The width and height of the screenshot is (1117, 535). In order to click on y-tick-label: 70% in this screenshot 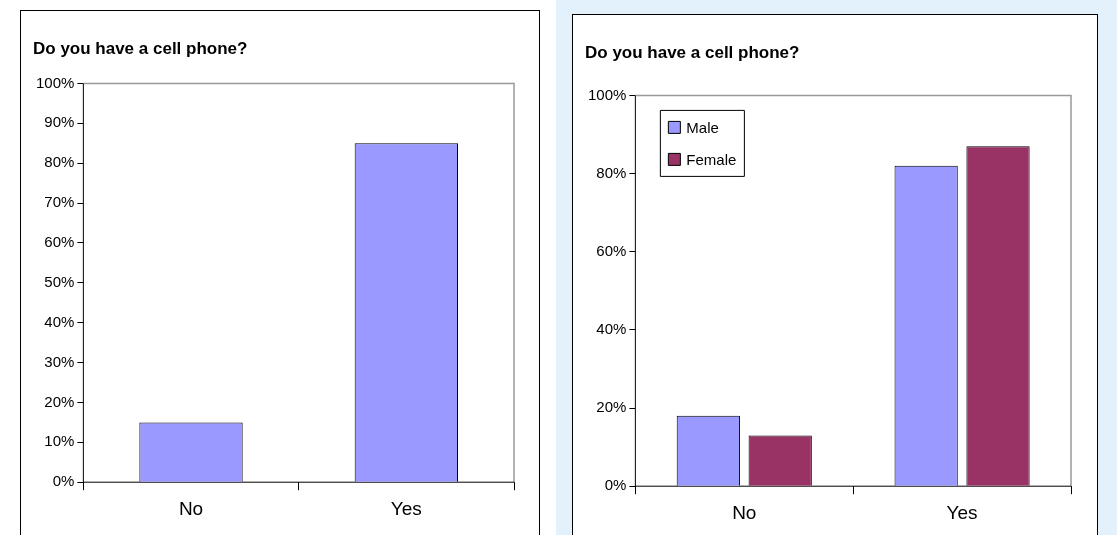, I will do `click(59, 202)`.